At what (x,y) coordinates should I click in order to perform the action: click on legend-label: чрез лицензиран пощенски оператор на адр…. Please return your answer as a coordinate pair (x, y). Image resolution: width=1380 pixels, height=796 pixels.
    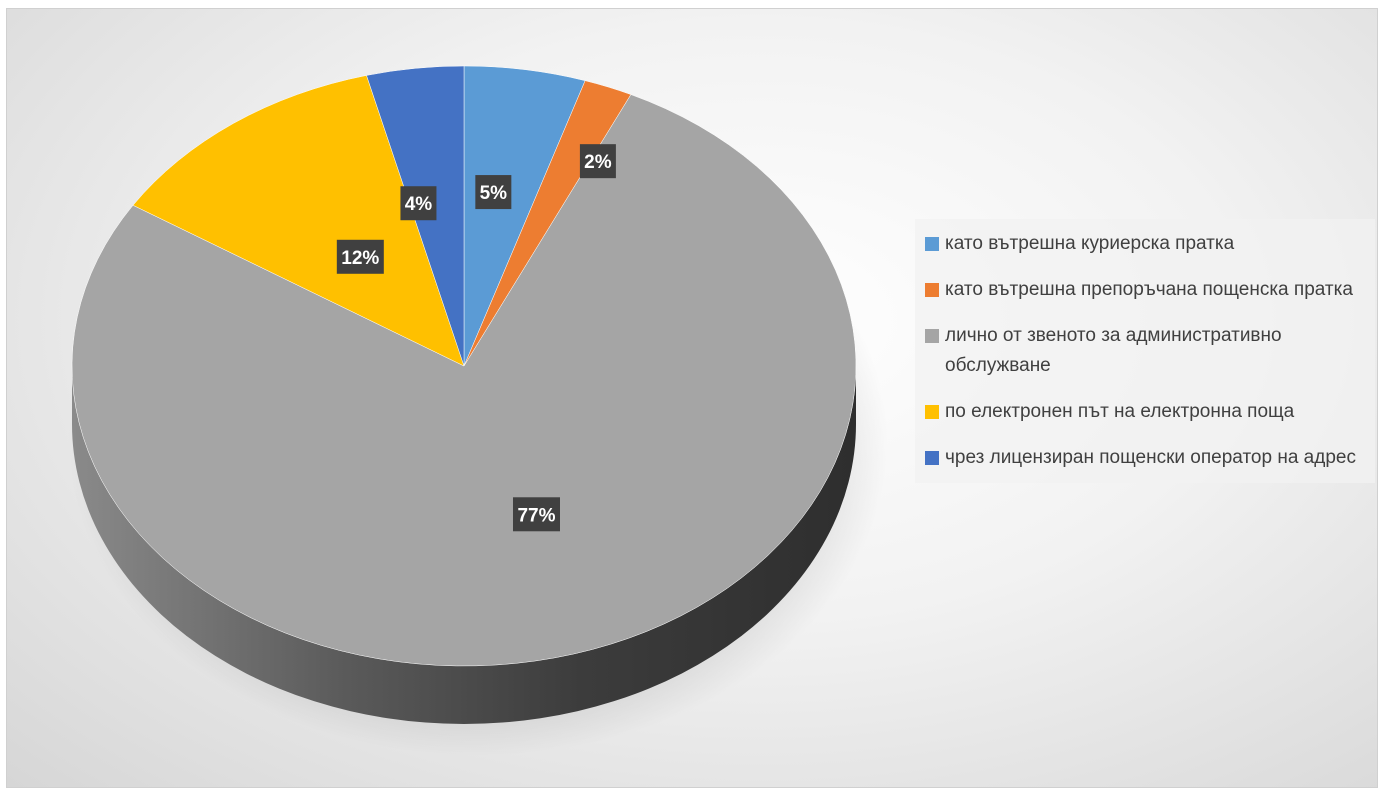
    Looking at the image, I should click on (1150, 457).